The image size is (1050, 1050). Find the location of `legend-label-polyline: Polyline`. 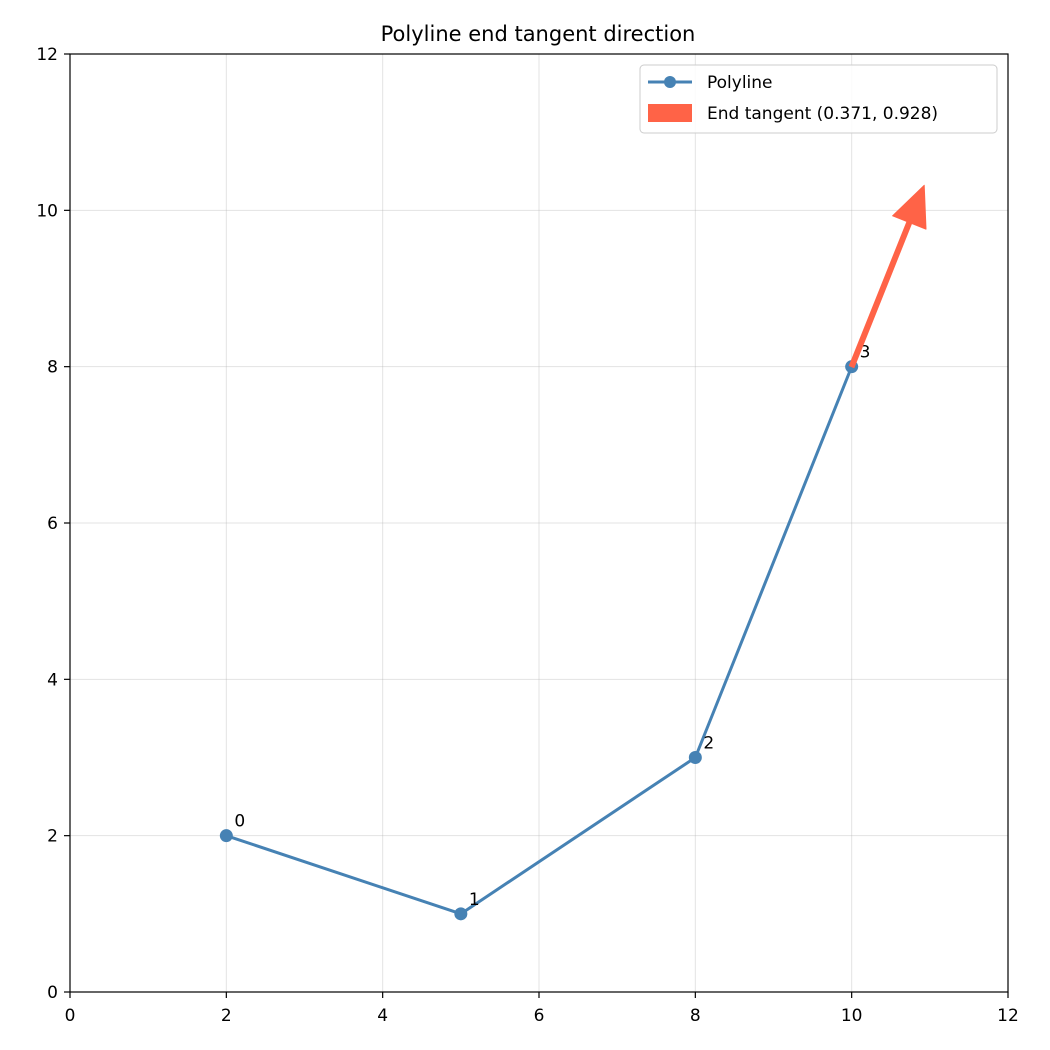

legend-label-polyline: Polyline is located at coordinates (740, 83).